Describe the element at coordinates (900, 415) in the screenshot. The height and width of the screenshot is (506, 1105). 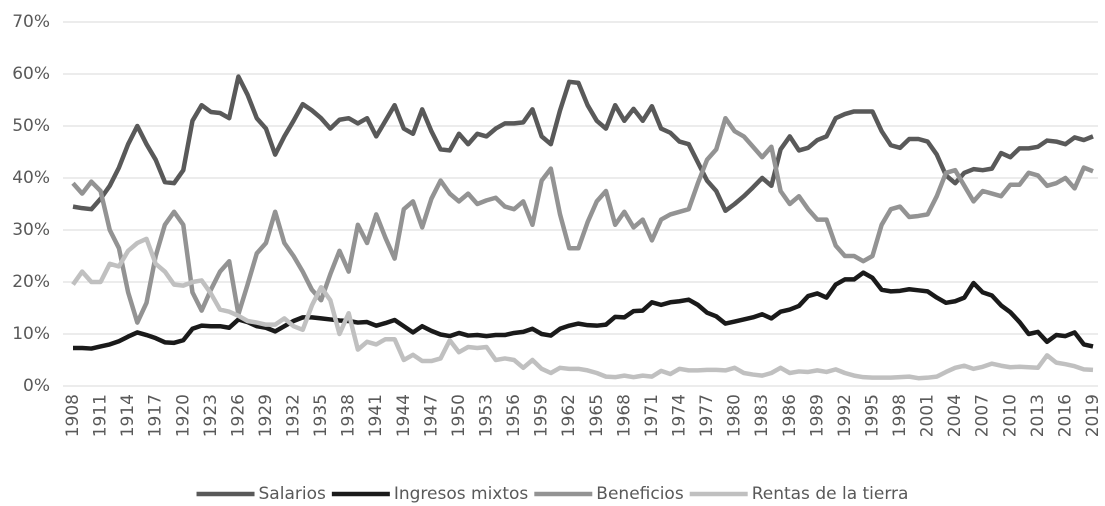
I see `x-tick-label: 1998` at that location.